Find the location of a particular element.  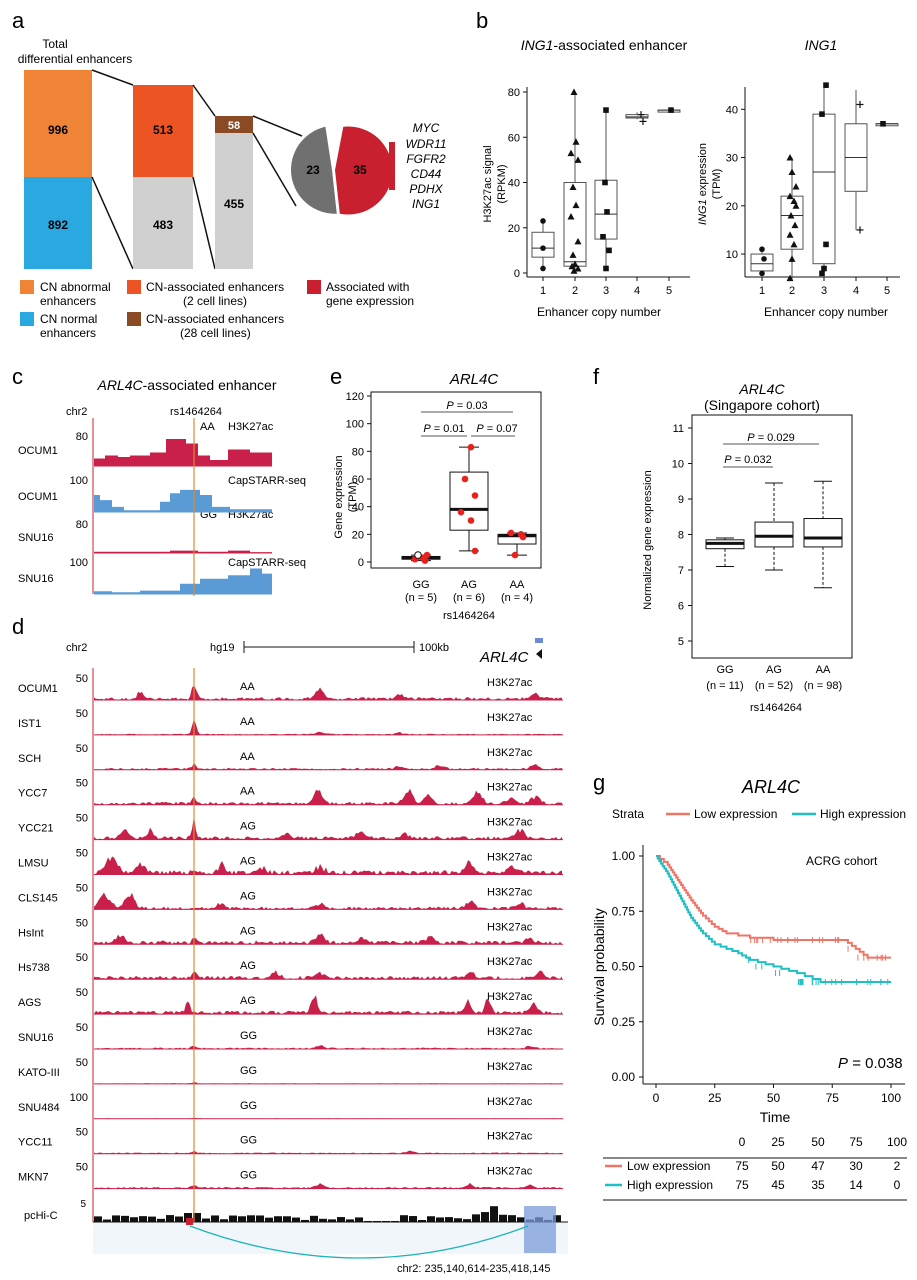

track-sample-label: OCUM1 is located at coordinates (38, 689).